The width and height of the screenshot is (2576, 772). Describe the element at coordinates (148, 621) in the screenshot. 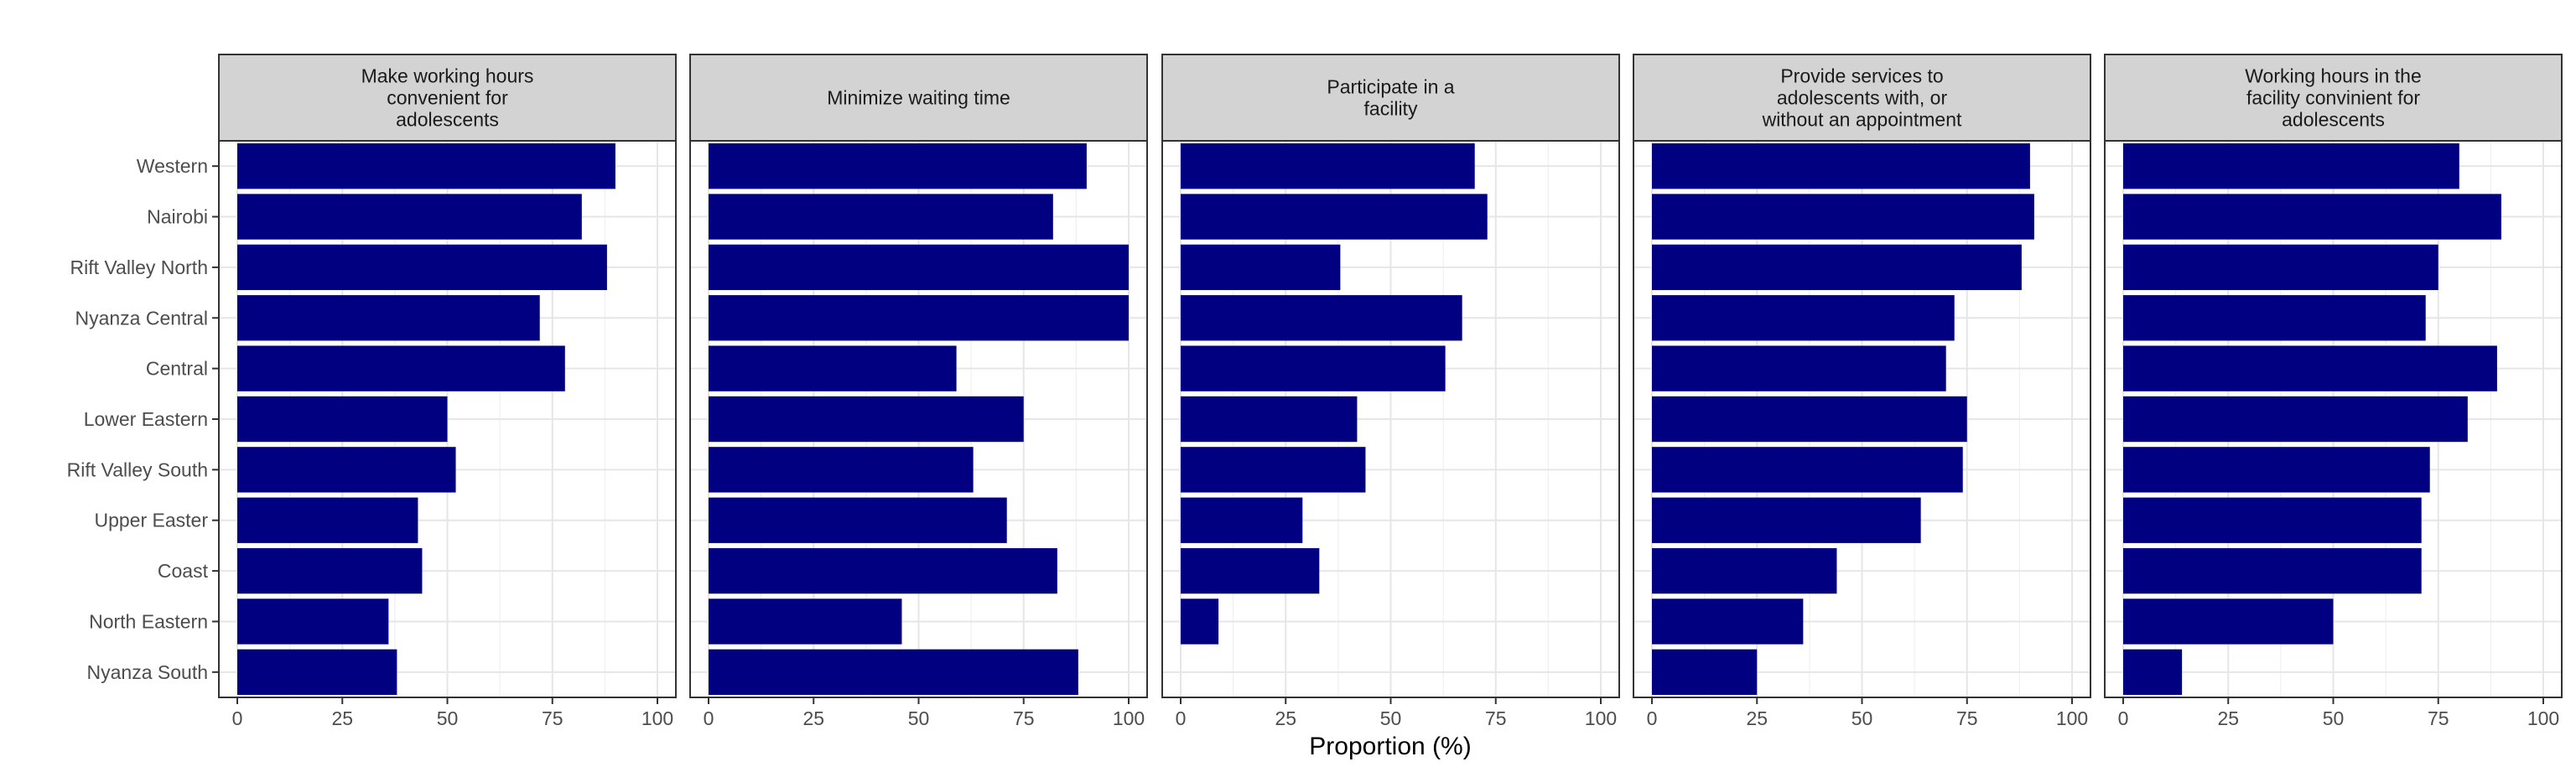

I see `y-tick-label: North Eastern` at that location.